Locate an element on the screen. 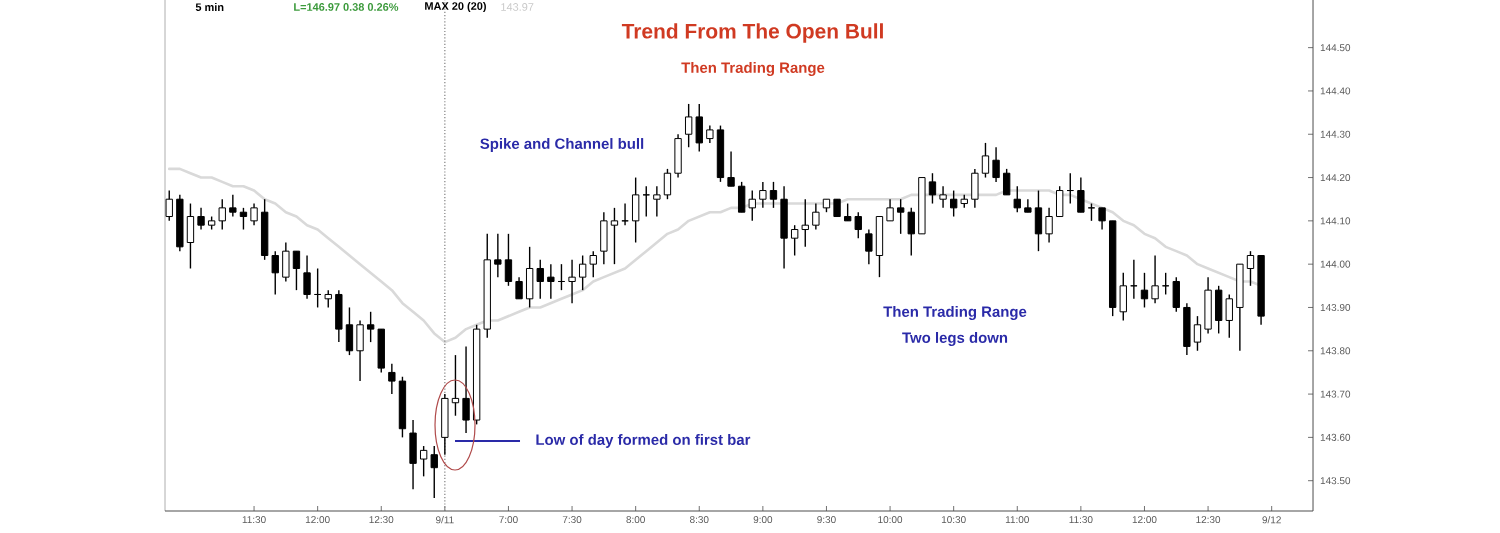 This screenshot has height=533, width=1500. y-tick-label: 144.40 is located at coordinates (1335, 91).